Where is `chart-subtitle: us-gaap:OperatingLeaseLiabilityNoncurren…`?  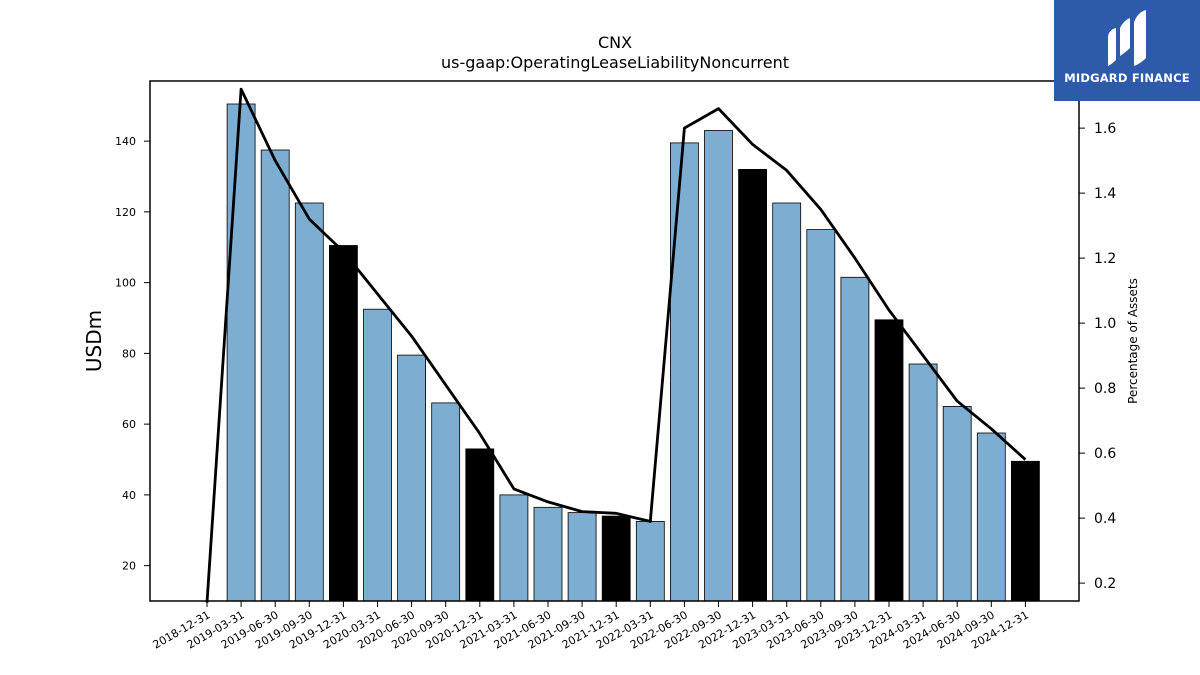 chart-subtitle: us-gaap:OperatingLeaseLiabilityNoncurren… is located at coordinates (615, 62).